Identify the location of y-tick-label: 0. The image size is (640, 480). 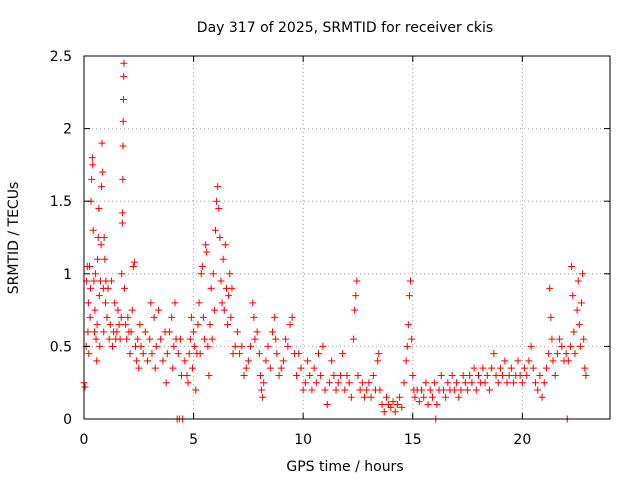
(67, 420).